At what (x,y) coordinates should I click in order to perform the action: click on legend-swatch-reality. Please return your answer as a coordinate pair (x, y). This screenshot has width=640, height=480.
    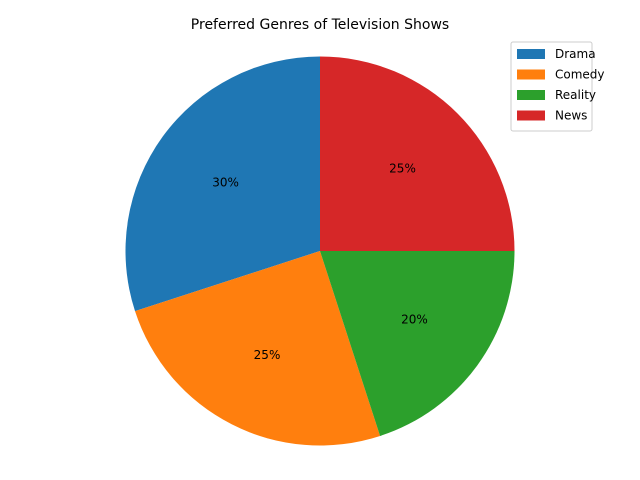
    Looking at the image, I should click on (531, 95).